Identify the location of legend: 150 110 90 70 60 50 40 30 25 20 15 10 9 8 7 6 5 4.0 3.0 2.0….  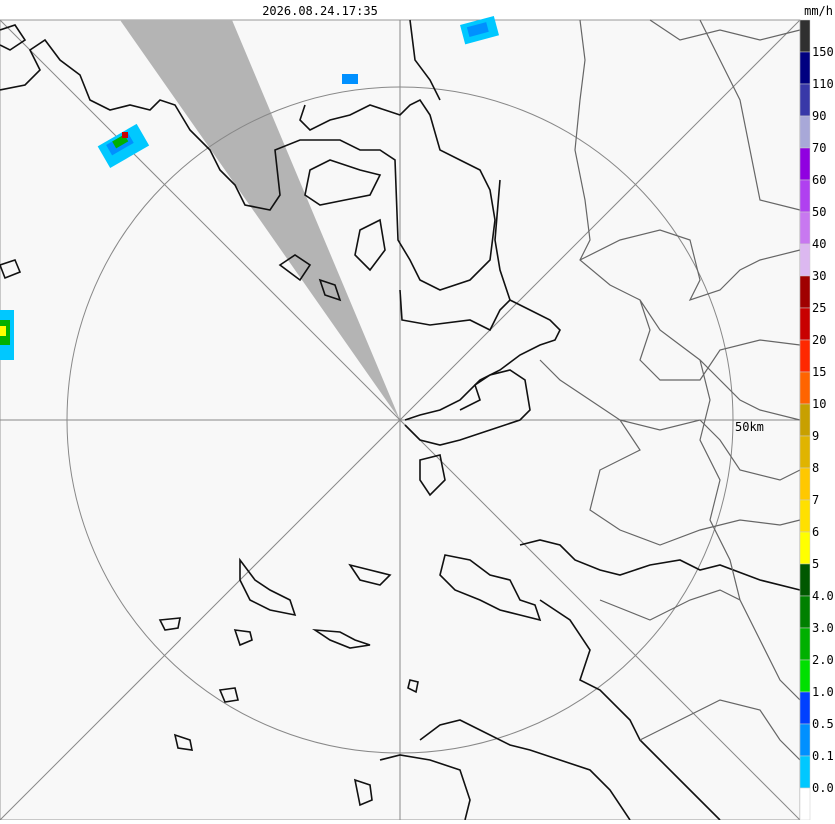
(816, 420).